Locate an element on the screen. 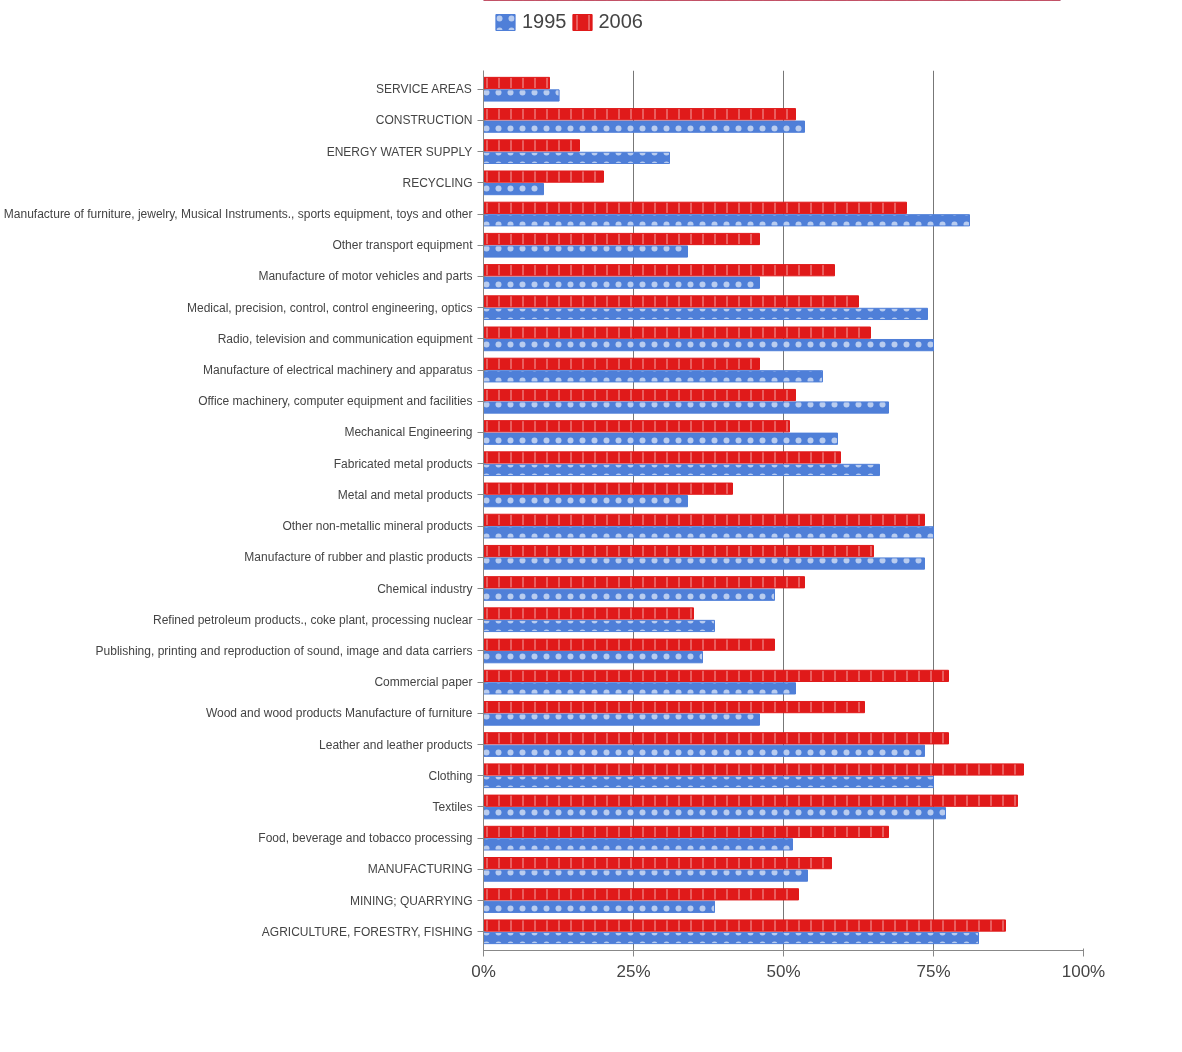  legend-label: 2006 is located at coordinates (620, 21).